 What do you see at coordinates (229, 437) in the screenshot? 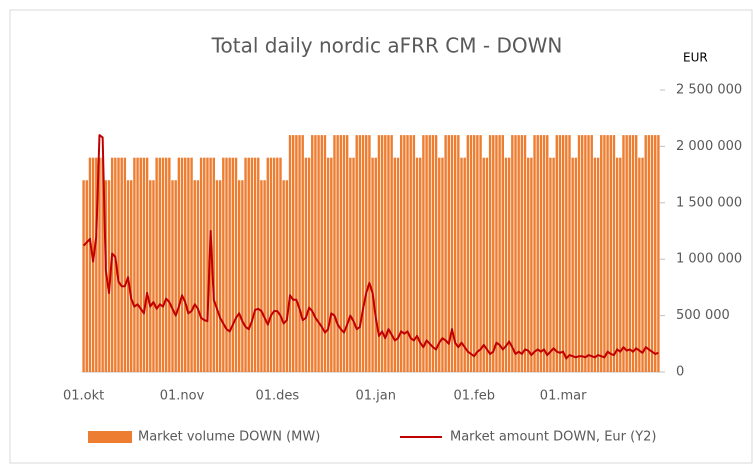
I see `legend-label: Market volume DOWN (MW)` at bounding box center [229, 437].